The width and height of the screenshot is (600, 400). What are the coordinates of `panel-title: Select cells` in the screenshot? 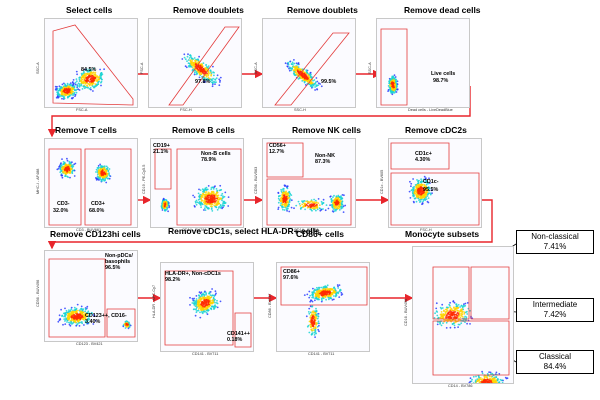 It's located at (89, 10).